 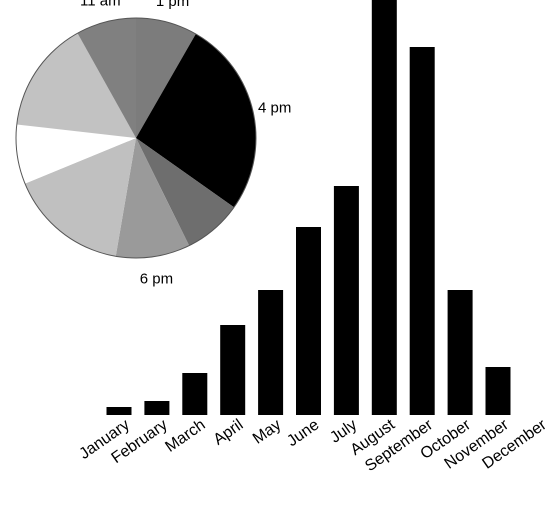 What do you see at coordinates (233, 370) in the screenshot?
I see `bar-april` at bounding box center [233, 370].